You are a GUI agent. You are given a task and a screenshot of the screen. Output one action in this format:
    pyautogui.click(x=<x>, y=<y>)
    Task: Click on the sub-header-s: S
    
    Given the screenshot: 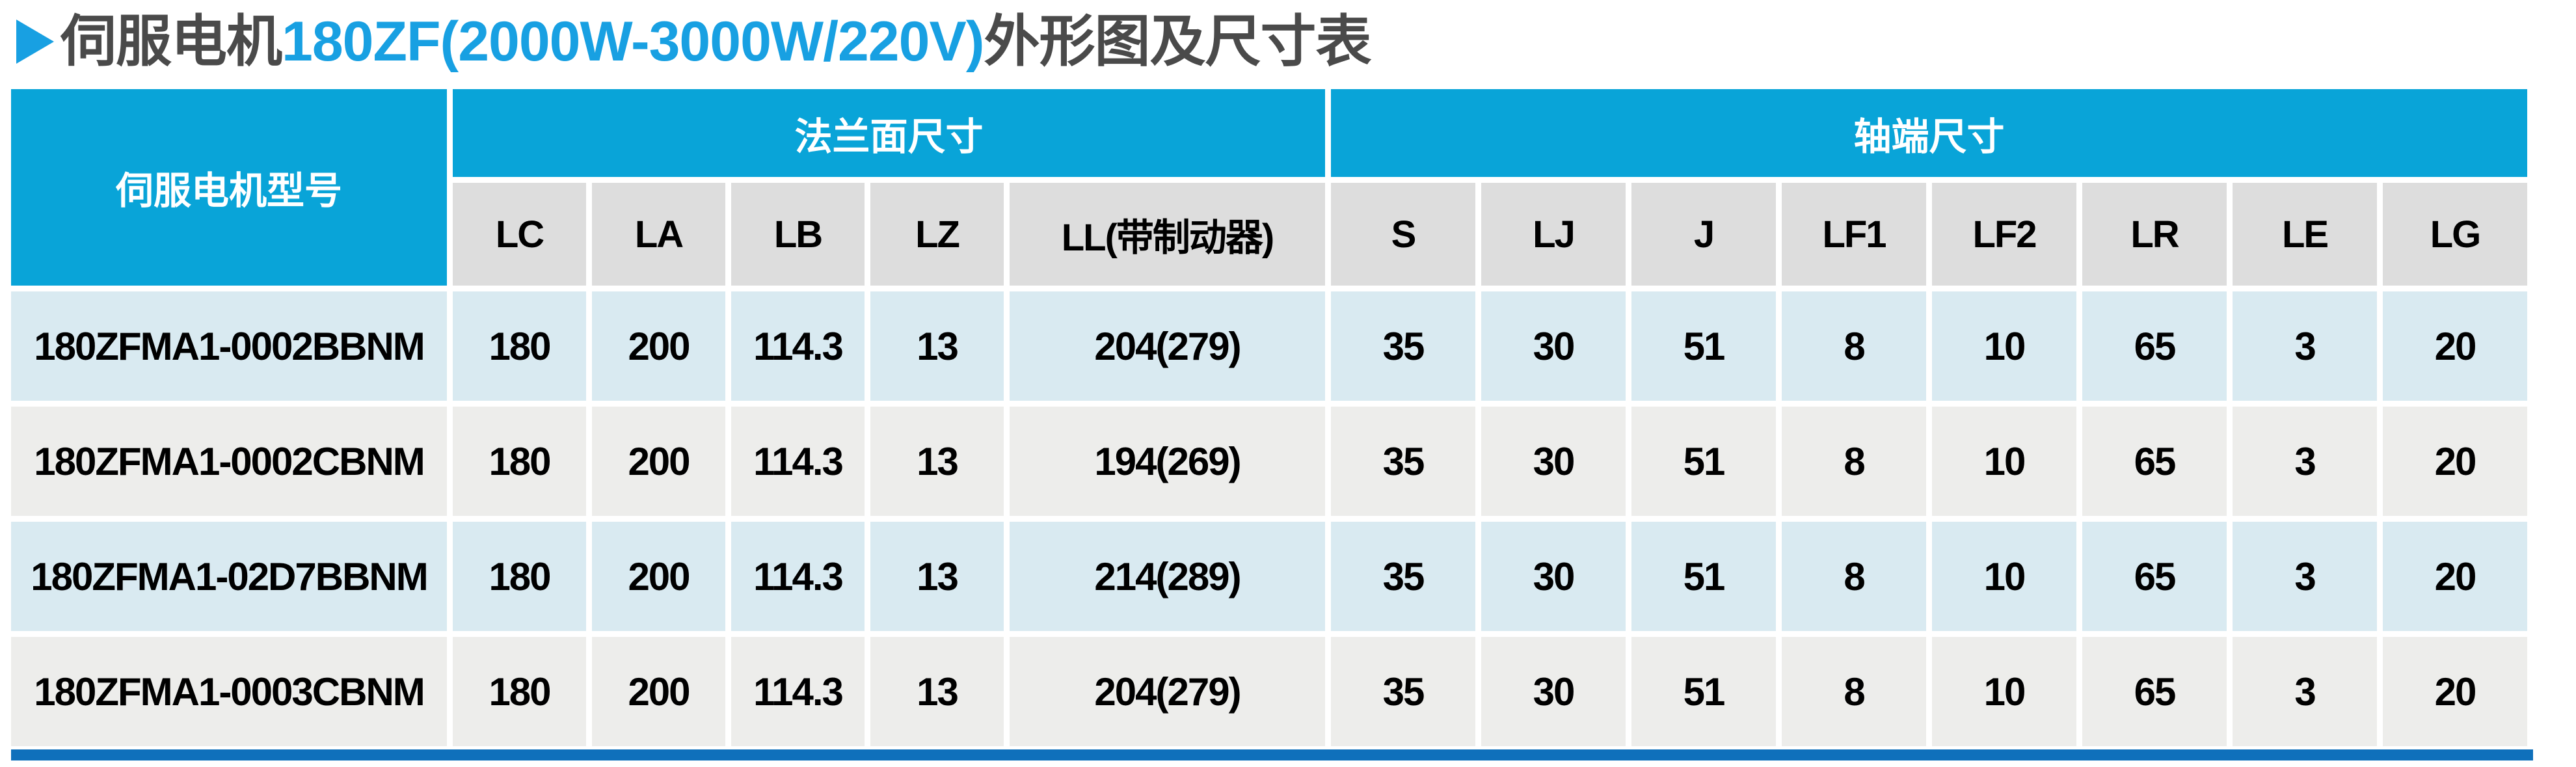 What is the action you would take?
    pyautogui.click(x=1403, y=234)
    